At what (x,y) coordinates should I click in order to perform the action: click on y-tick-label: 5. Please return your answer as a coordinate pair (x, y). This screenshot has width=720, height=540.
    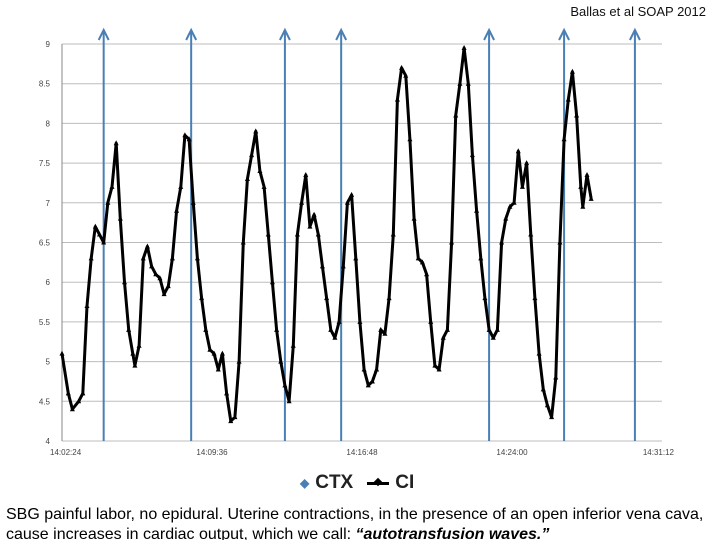
    Looking at the image, I should click on (48, 362).